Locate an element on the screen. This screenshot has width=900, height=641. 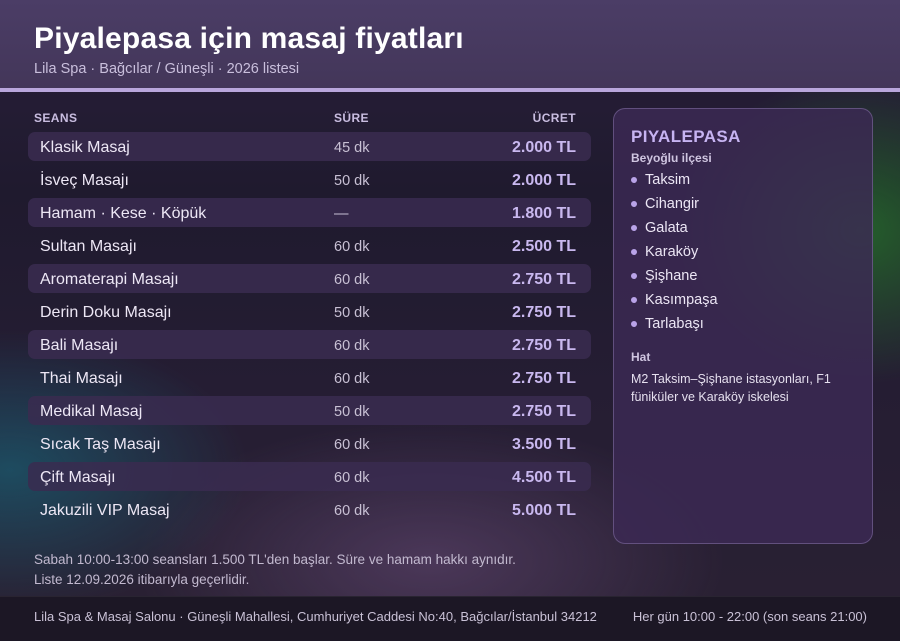
page-title: Piyalepasa için masaj fiyatları is located at coordinates (249, 38).